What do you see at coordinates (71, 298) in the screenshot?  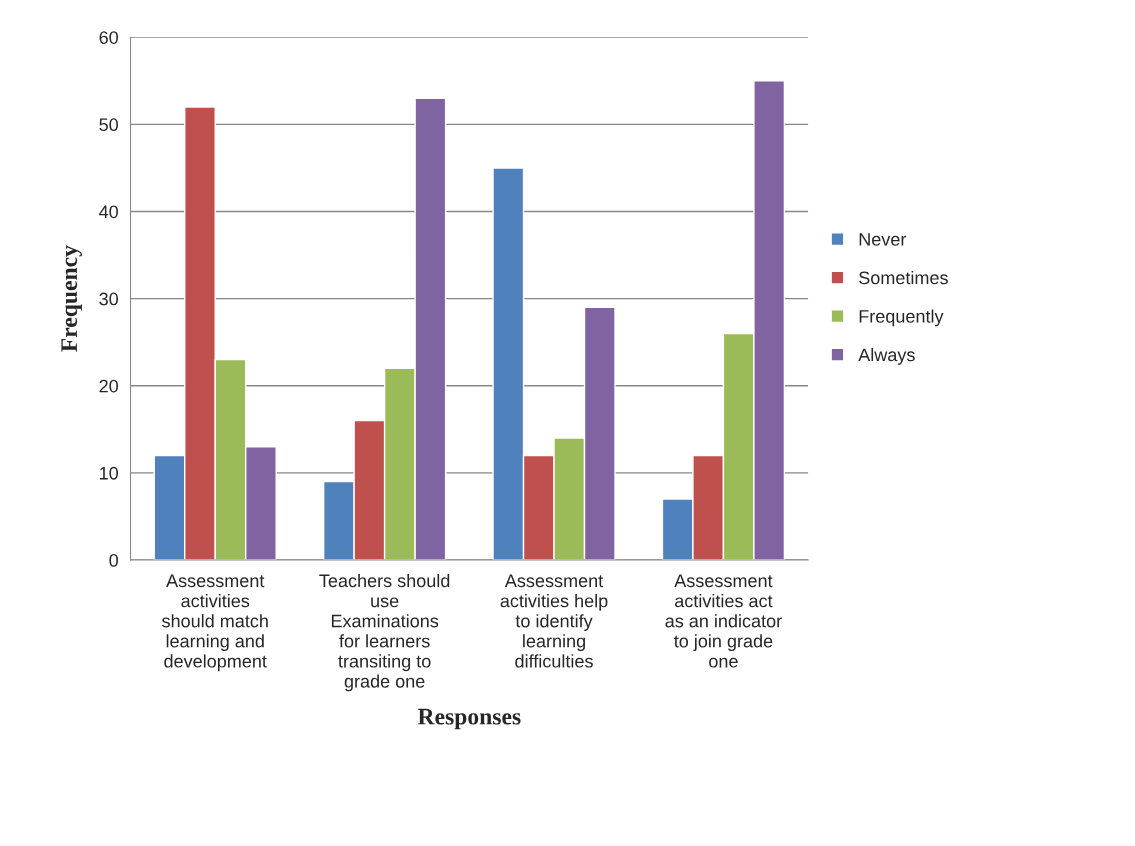 I see `y-axis-title: Frequency` at bounding box center [71, 298].